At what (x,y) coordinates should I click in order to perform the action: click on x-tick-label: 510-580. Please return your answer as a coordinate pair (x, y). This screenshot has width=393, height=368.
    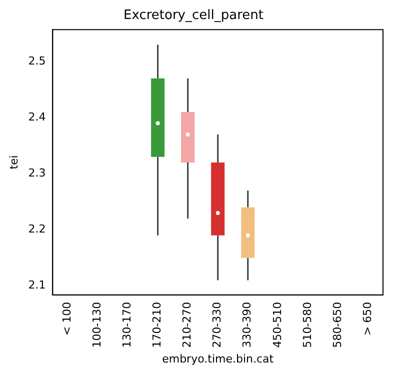
    Looking at the image, I should click on (307, 325).